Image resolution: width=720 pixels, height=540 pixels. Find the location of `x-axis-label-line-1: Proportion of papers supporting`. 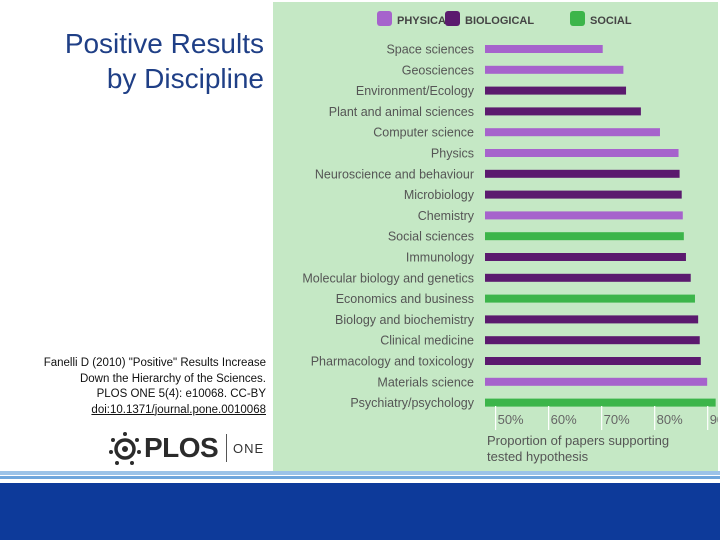

x-axis-label-line-1: Proportion of papers supporting is located at coordinates (578, 440).